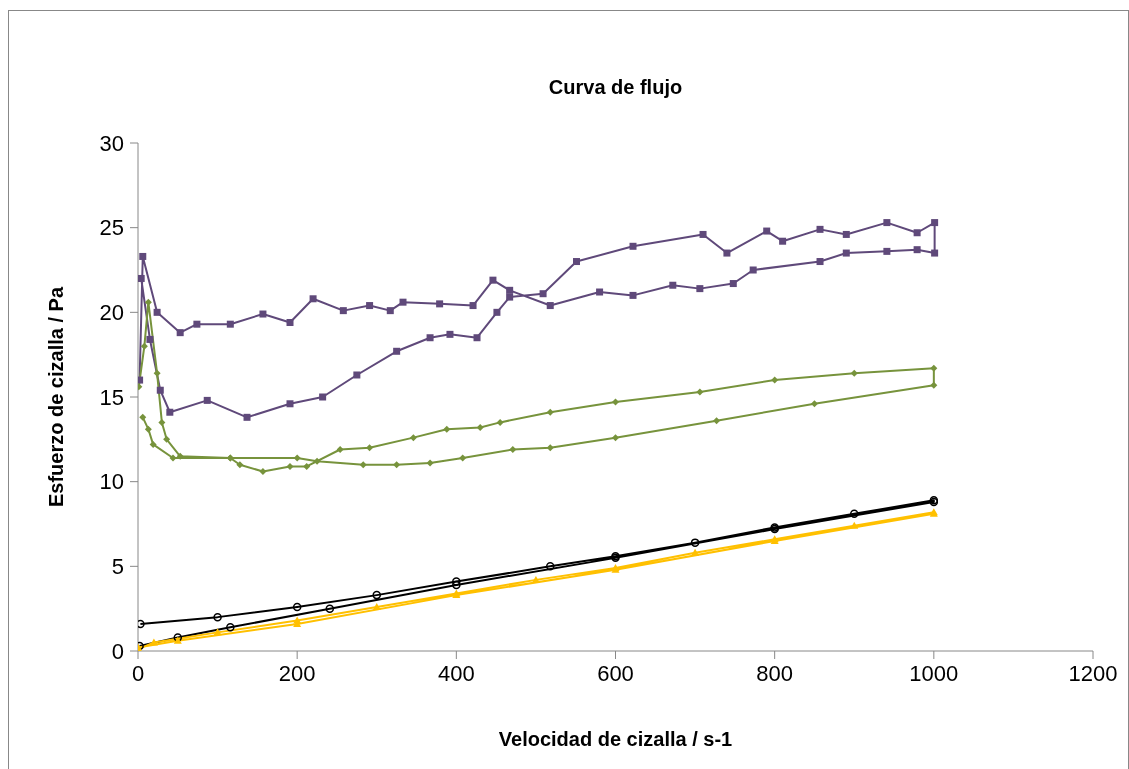  Describe the element at coordinates (111, 397) in the screenshot. I see `y-tick-label: 15` at that location.